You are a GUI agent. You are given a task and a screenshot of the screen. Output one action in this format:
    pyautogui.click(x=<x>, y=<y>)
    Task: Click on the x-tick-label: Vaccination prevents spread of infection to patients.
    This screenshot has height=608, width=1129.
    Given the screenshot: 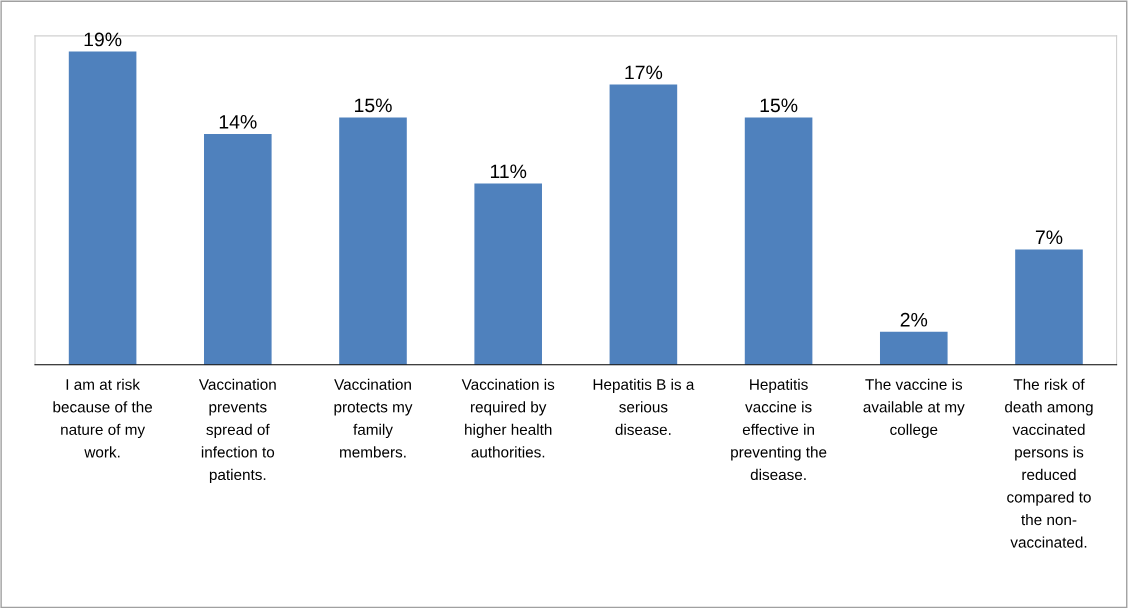 What is the action you would take?
    pyautogui.click(x=237, y=431)
    